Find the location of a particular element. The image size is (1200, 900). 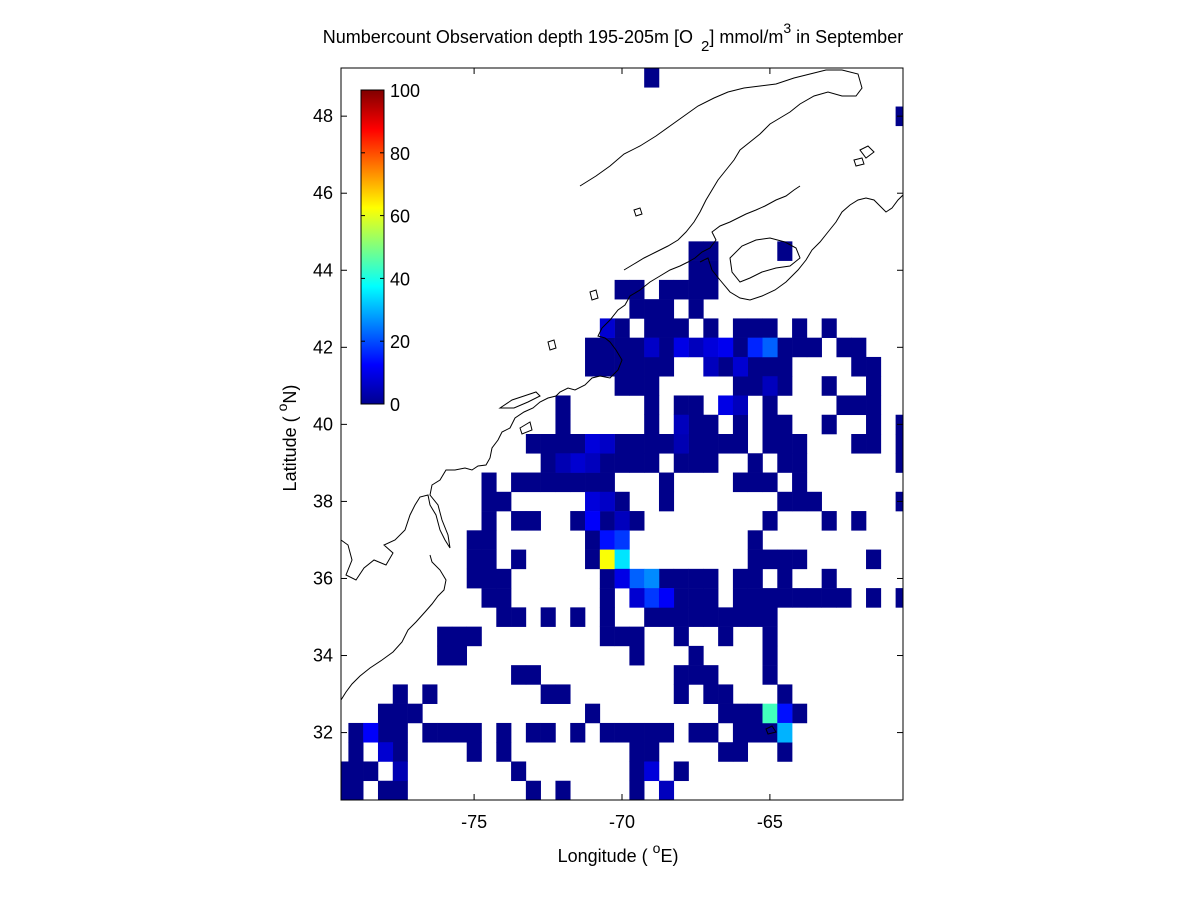

colorbar-tick-label: 20 is located at coordinates (400, 342).